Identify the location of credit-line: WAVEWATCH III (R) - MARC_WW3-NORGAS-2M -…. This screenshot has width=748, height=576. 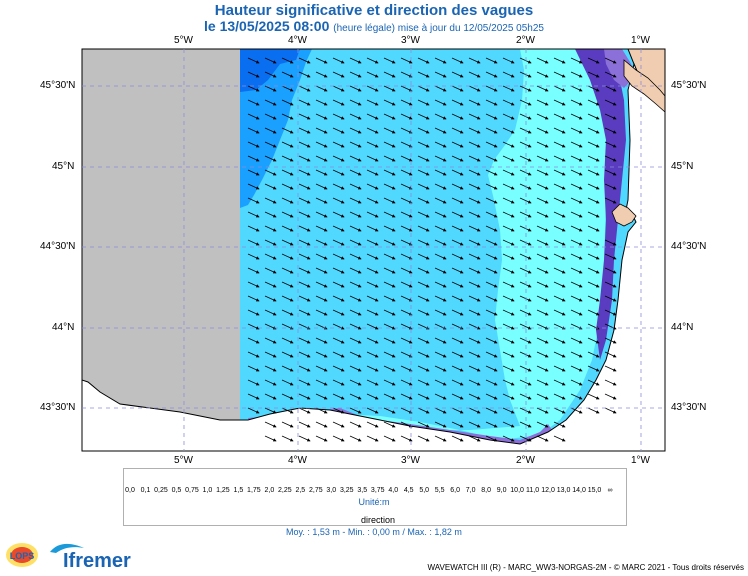
(585, 567).